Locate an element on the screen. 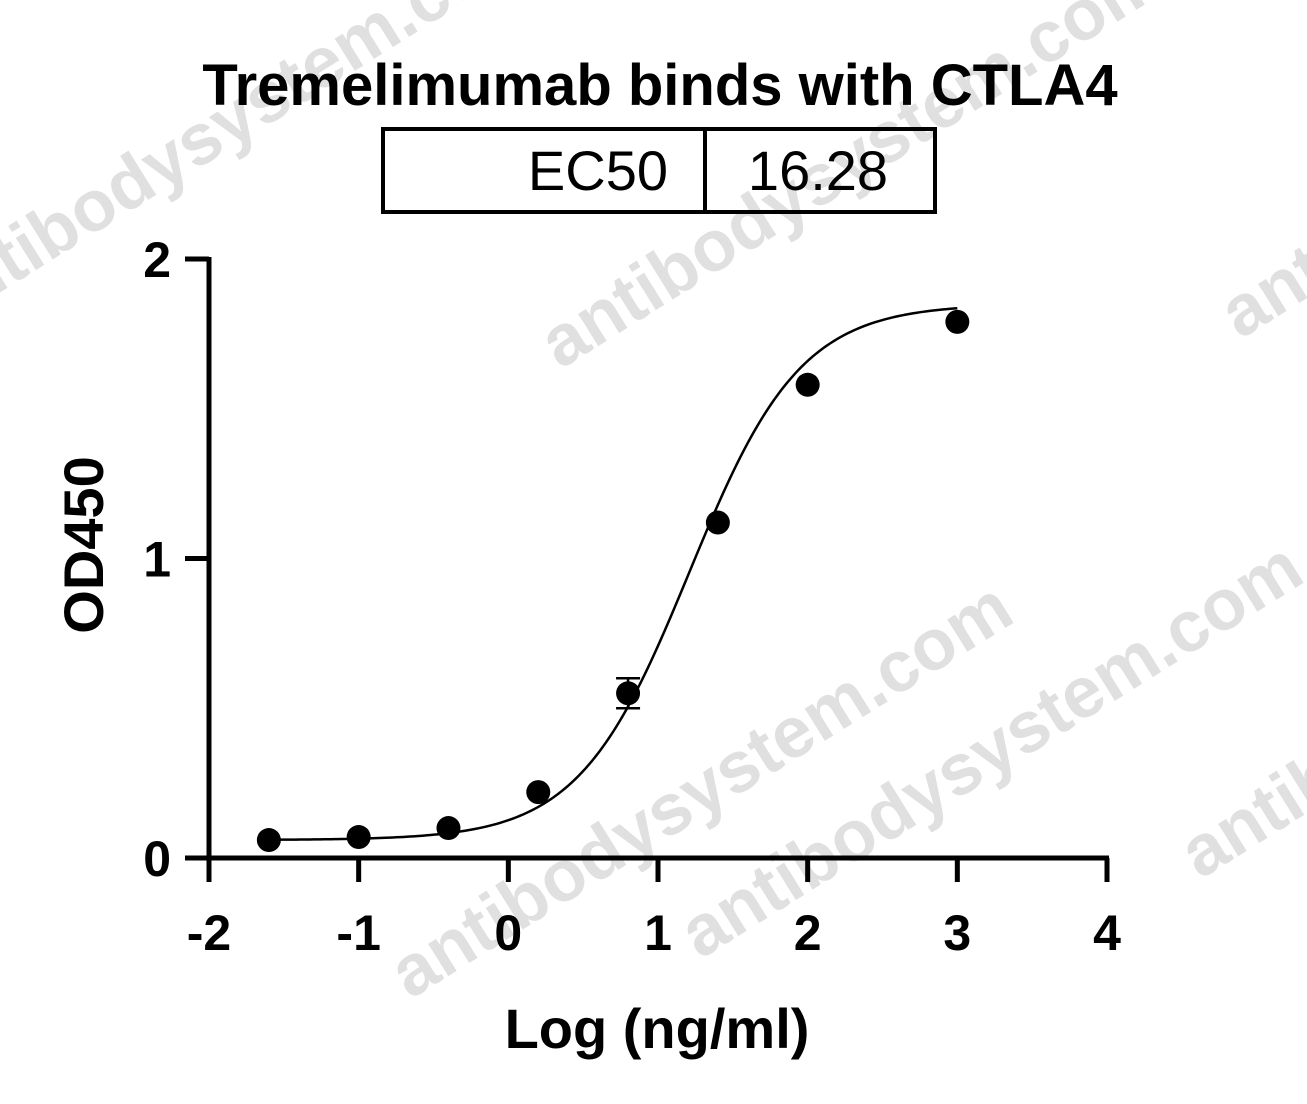 The width and height of the screenshot is (1307, 1104). y-axis-label: OD450 is located at coordinates (83, 544).